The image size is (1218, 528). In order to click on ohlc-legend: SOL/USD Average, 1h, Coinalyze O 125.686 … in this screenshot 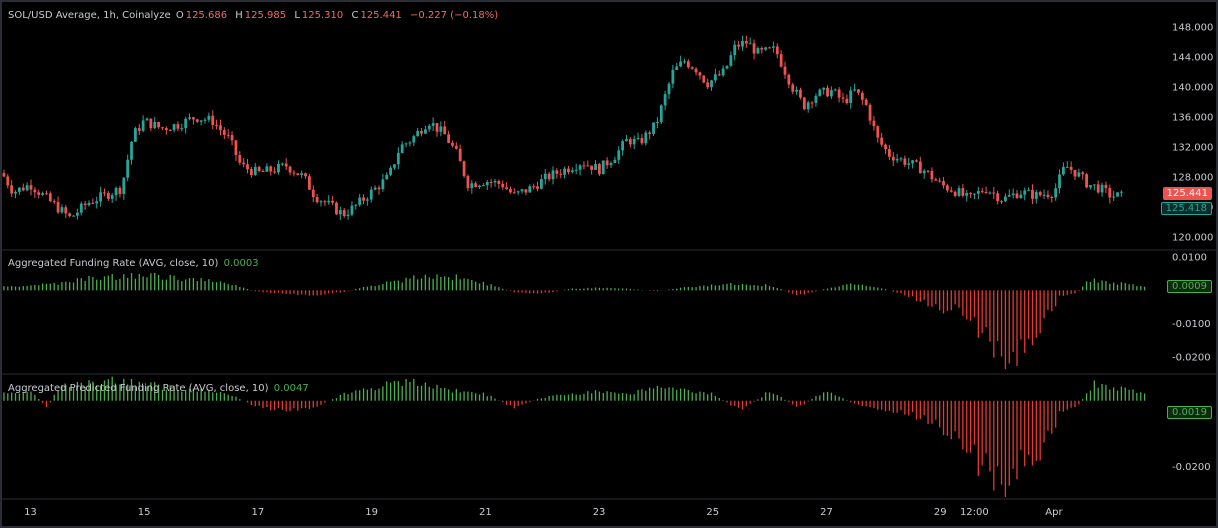, I will do `click(255, 15)`.